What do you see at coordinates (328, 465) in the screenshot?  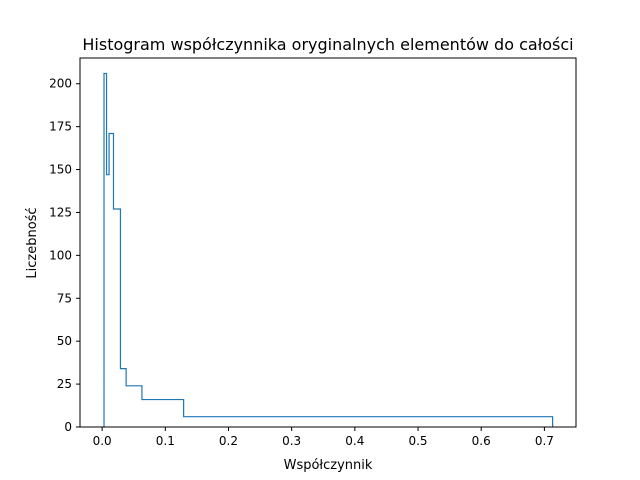 I see `x-axis-label: Współczynnik` at bounding box center [328, 465].